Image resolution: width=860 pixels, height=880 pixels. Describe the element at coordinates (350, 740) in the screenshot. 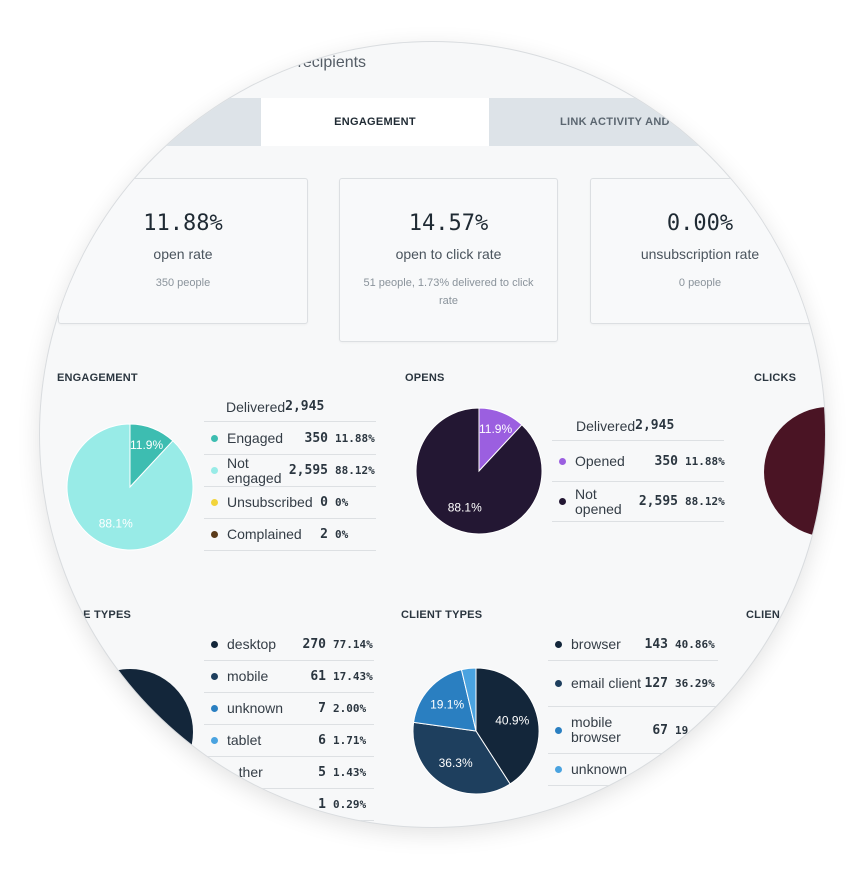

I see `legend-percent: 1.71%` at that location.